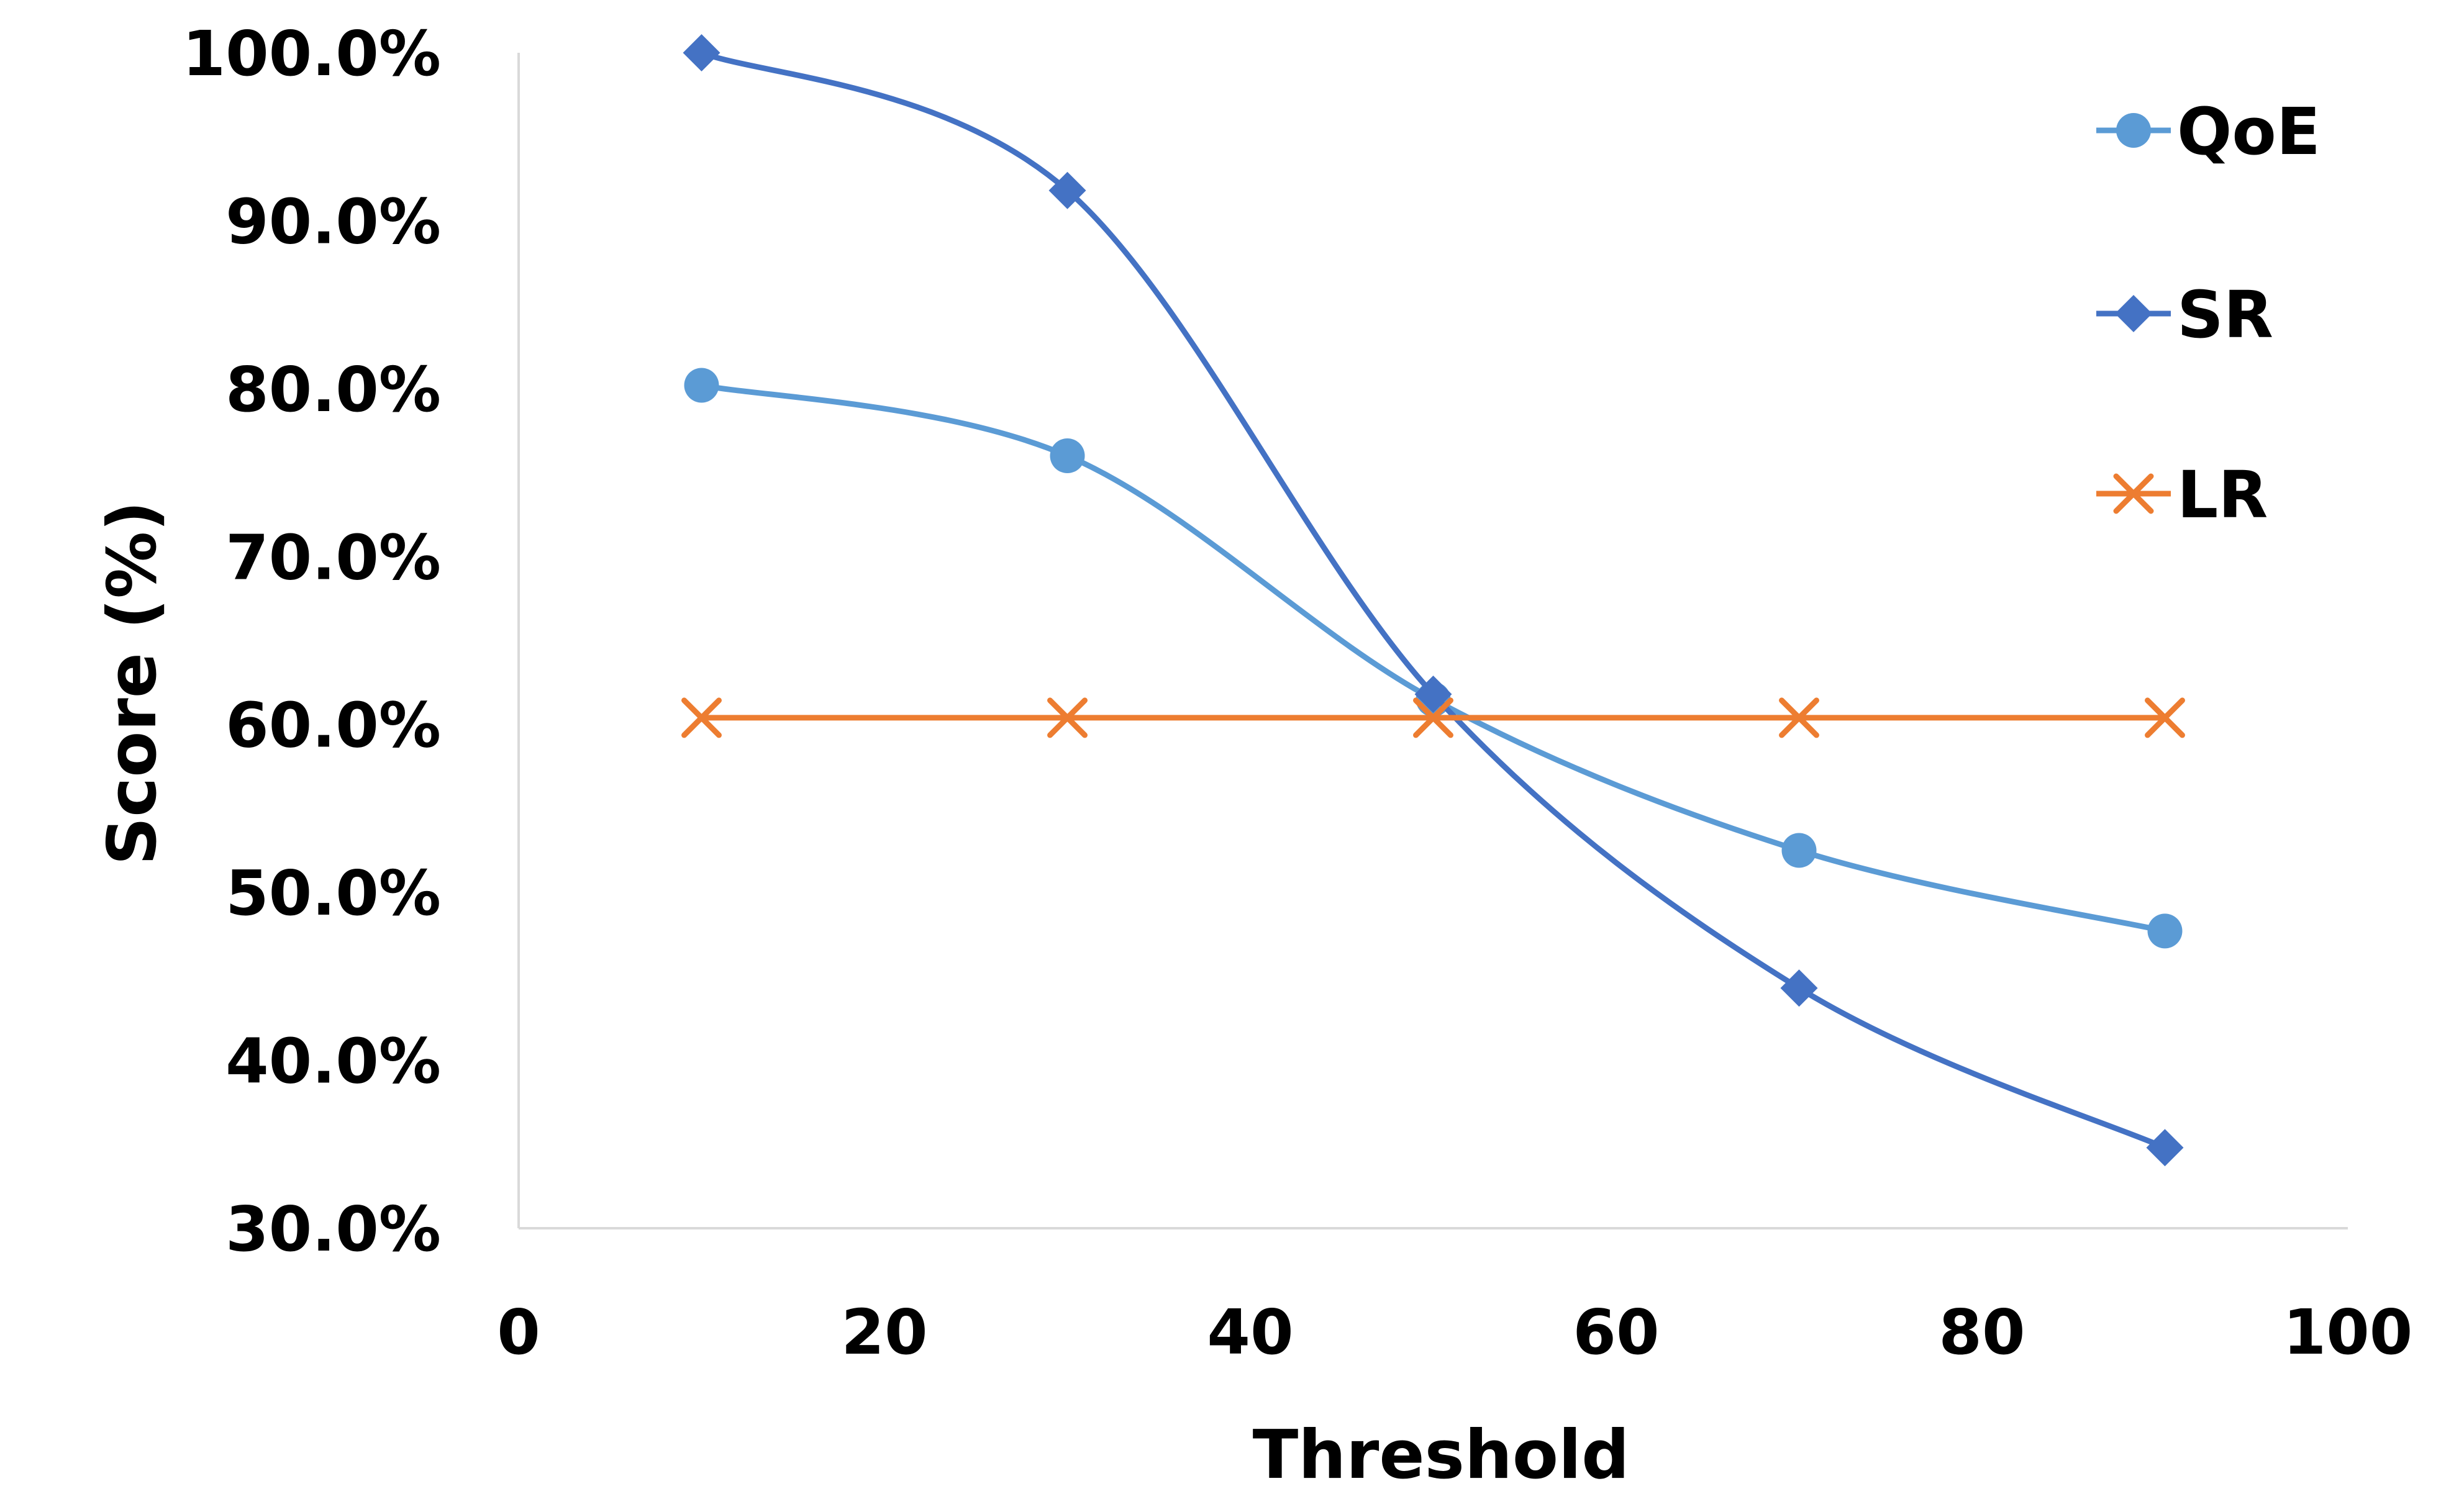 Image resolution: width=2441 pixels, height=1512 pixels. What do you see at coordinates (333, 1061) in the screenshot?
I see `y-tick-label: 40.0%` at bounding box center [333, 1061].